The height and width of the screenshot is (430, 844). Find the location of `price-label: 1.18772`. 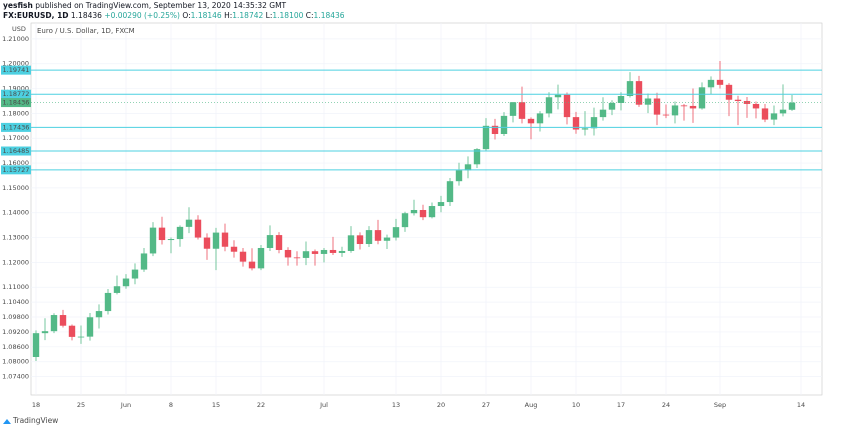

price-label: 1.18772 is located at coordinates (16, 94).